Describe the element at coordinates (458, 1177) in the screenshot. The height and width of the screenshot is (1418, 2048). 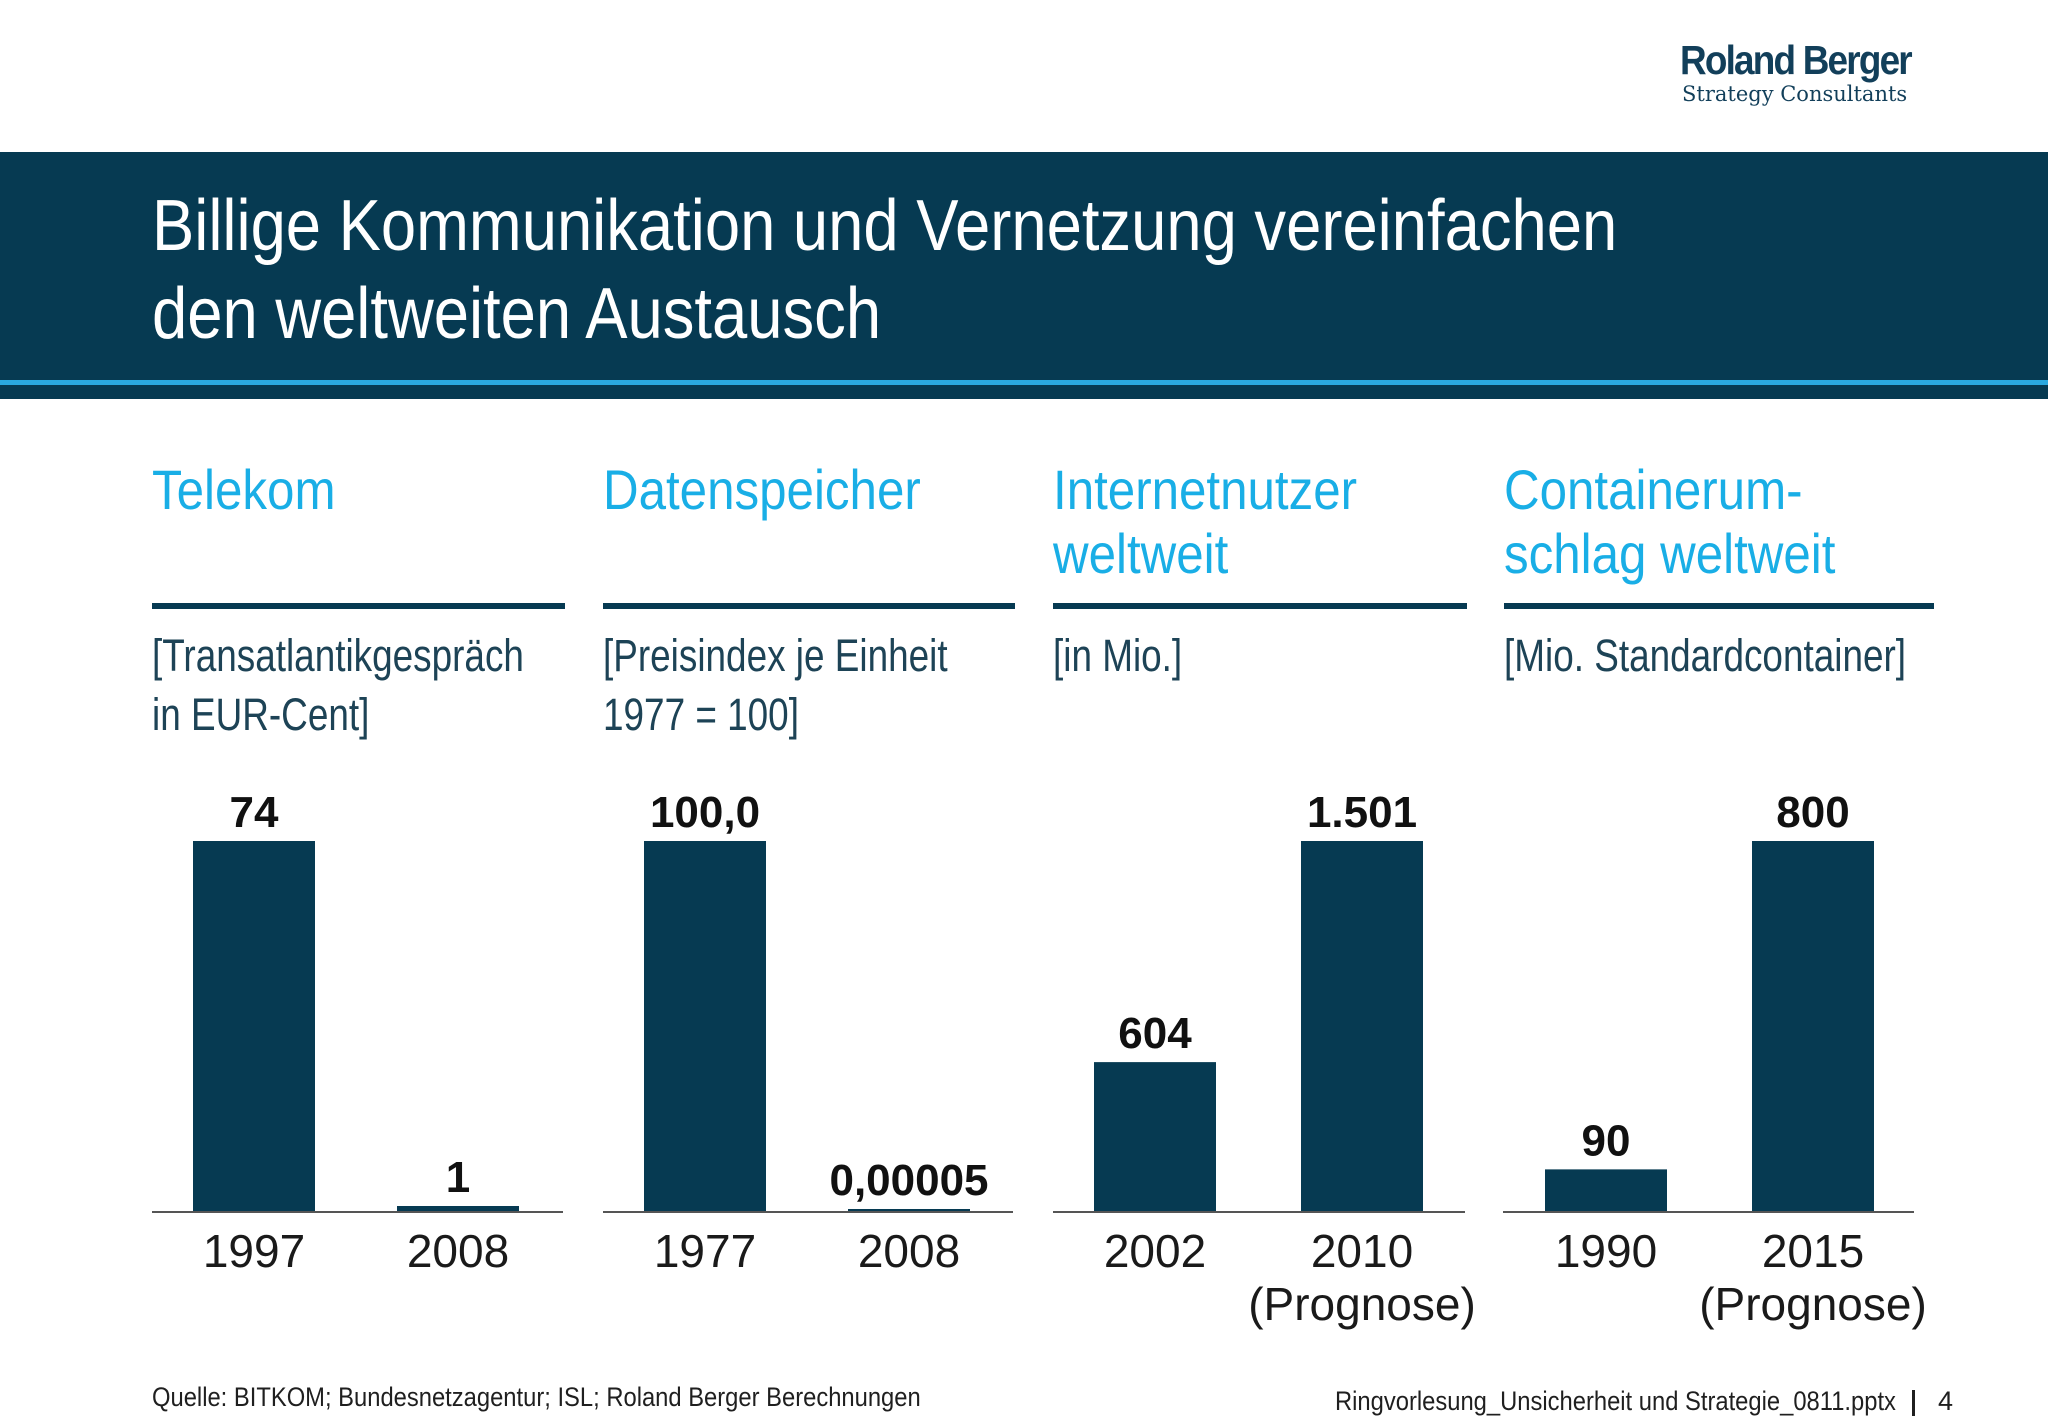
I see `bar-value-label: 1` at that location.